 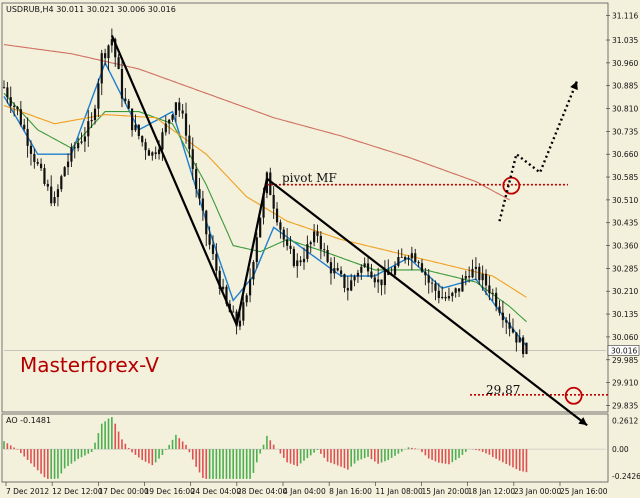 What do you see at coordinates (573, 395) in the screenshot?
I see `target-circle` at bounding box center [573, 395].